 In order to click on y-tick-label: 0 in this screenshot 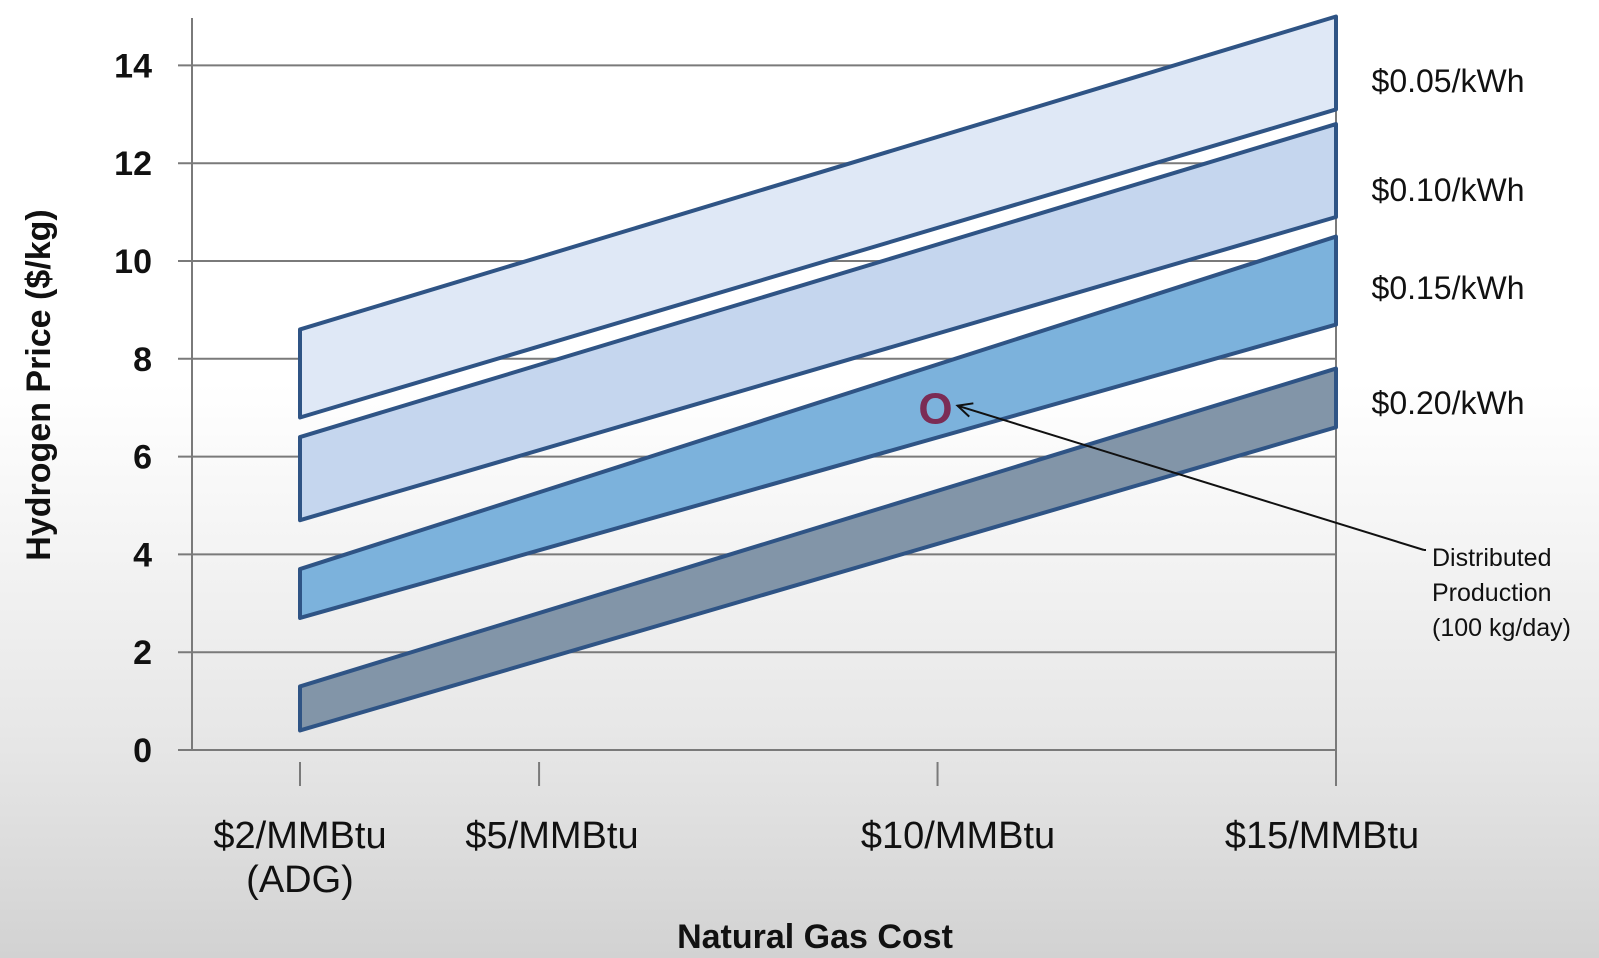, I will do `click(142, 751)`.